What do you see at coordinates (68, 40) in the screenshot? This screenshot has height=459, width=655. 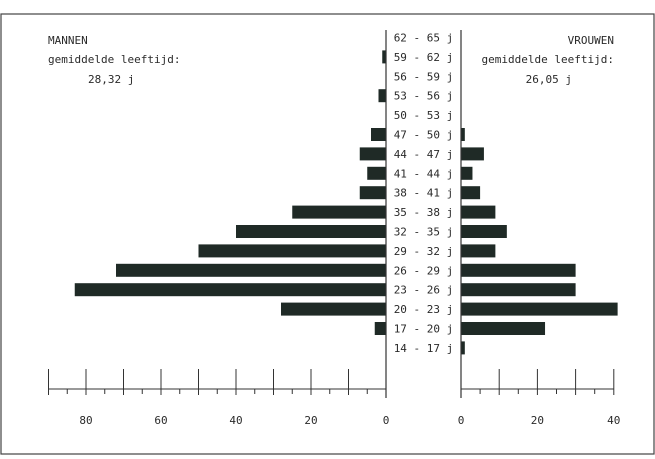 I see `men-title: MANNEN` at bounding box center [68, 40].